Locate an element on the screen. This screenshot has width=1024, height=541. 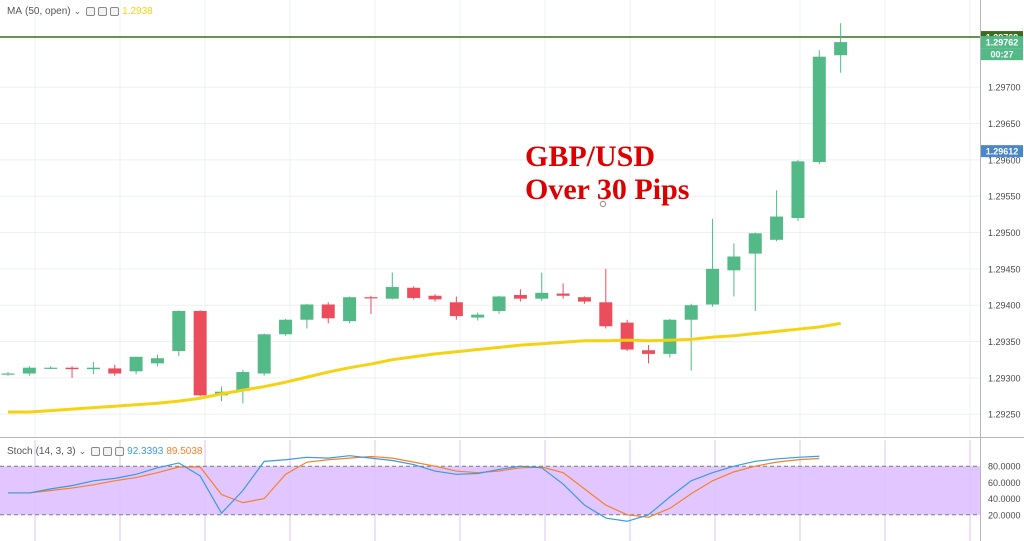
price-tag: 00:27 is located at coordinates (1002, 54).